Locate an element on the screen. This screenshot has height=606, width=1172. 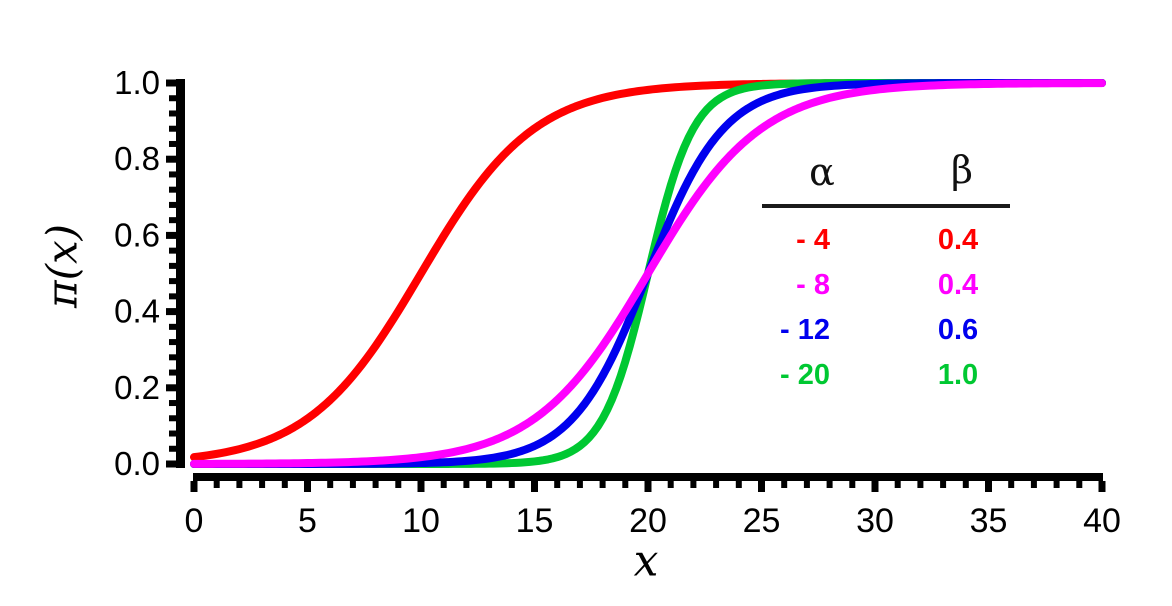
x-tick-label: 15 is located at coordinates (535, 521).